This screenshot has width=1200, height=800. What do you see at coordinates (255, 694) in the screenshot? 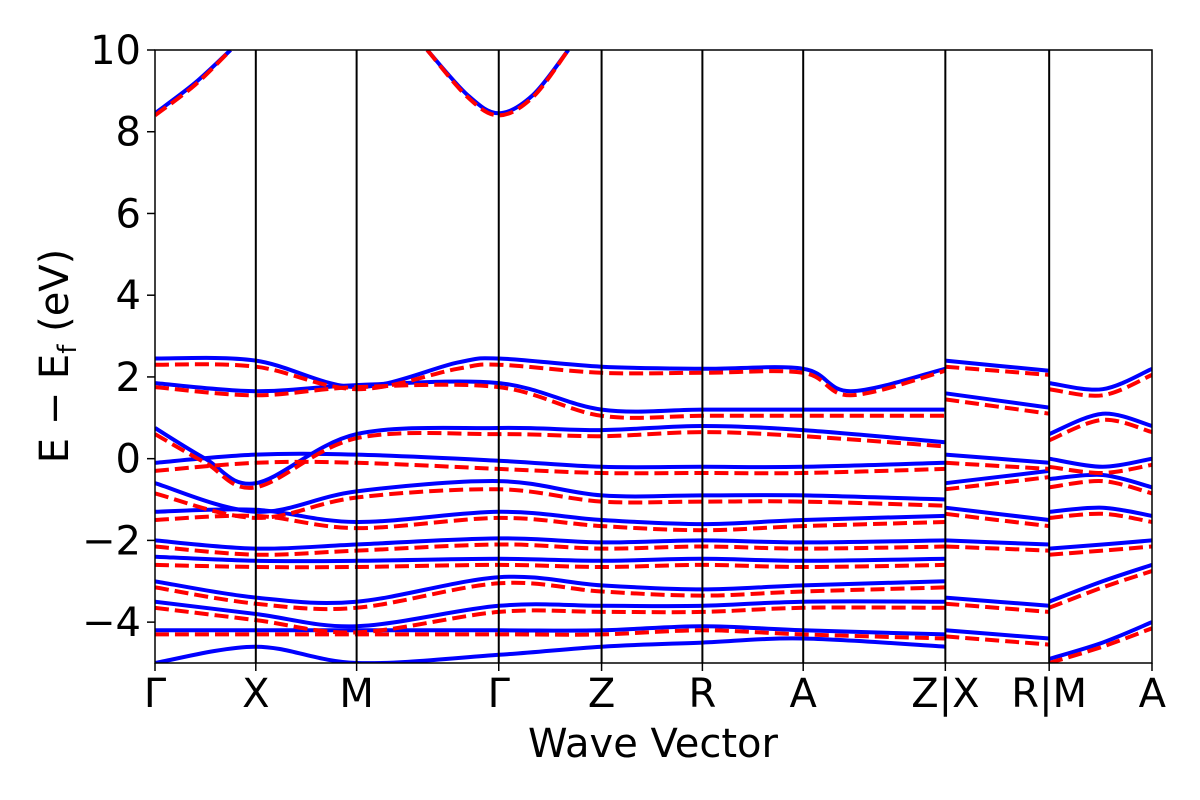
I see `x-tick-label: X` at bounding box center [255, 694].